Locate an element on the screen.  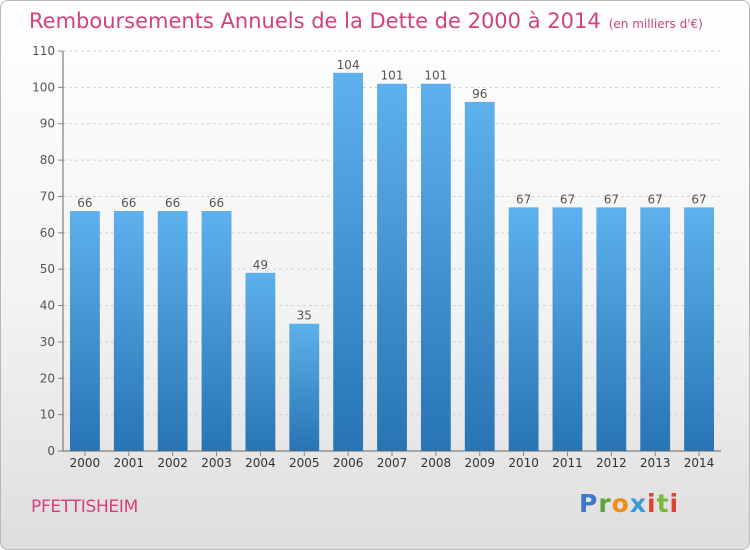
x-tick-label: 2003 is located at coordinates (216, 463).